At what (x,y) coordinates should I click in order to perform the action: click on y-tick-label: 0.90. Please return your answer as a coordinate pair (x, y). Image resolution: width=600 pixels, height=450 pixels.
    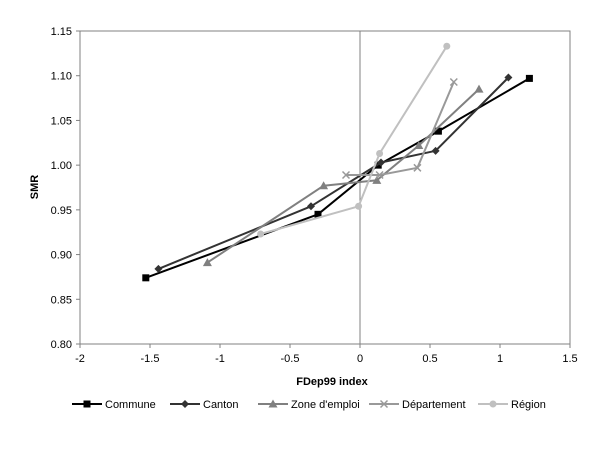
    Looking at the image, I should click on (61, 256).